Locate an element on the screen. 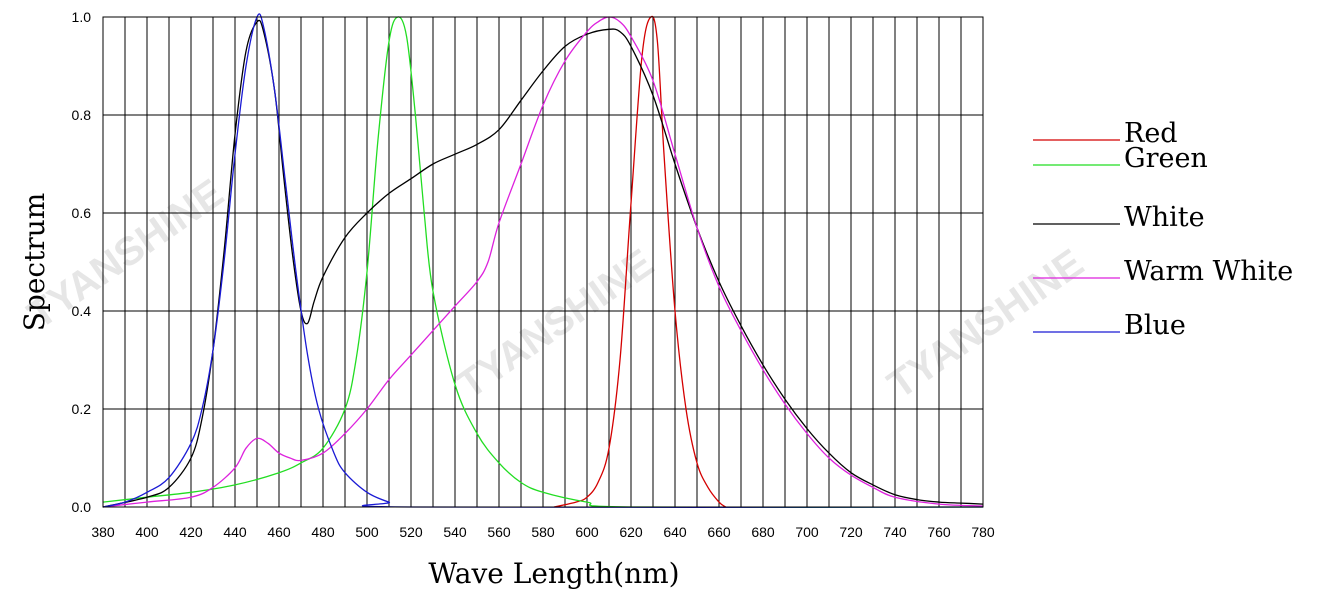 The height and width of the screenshot is (594, 1318). x-tick-label: 460 is located at coordinates (279, 532).